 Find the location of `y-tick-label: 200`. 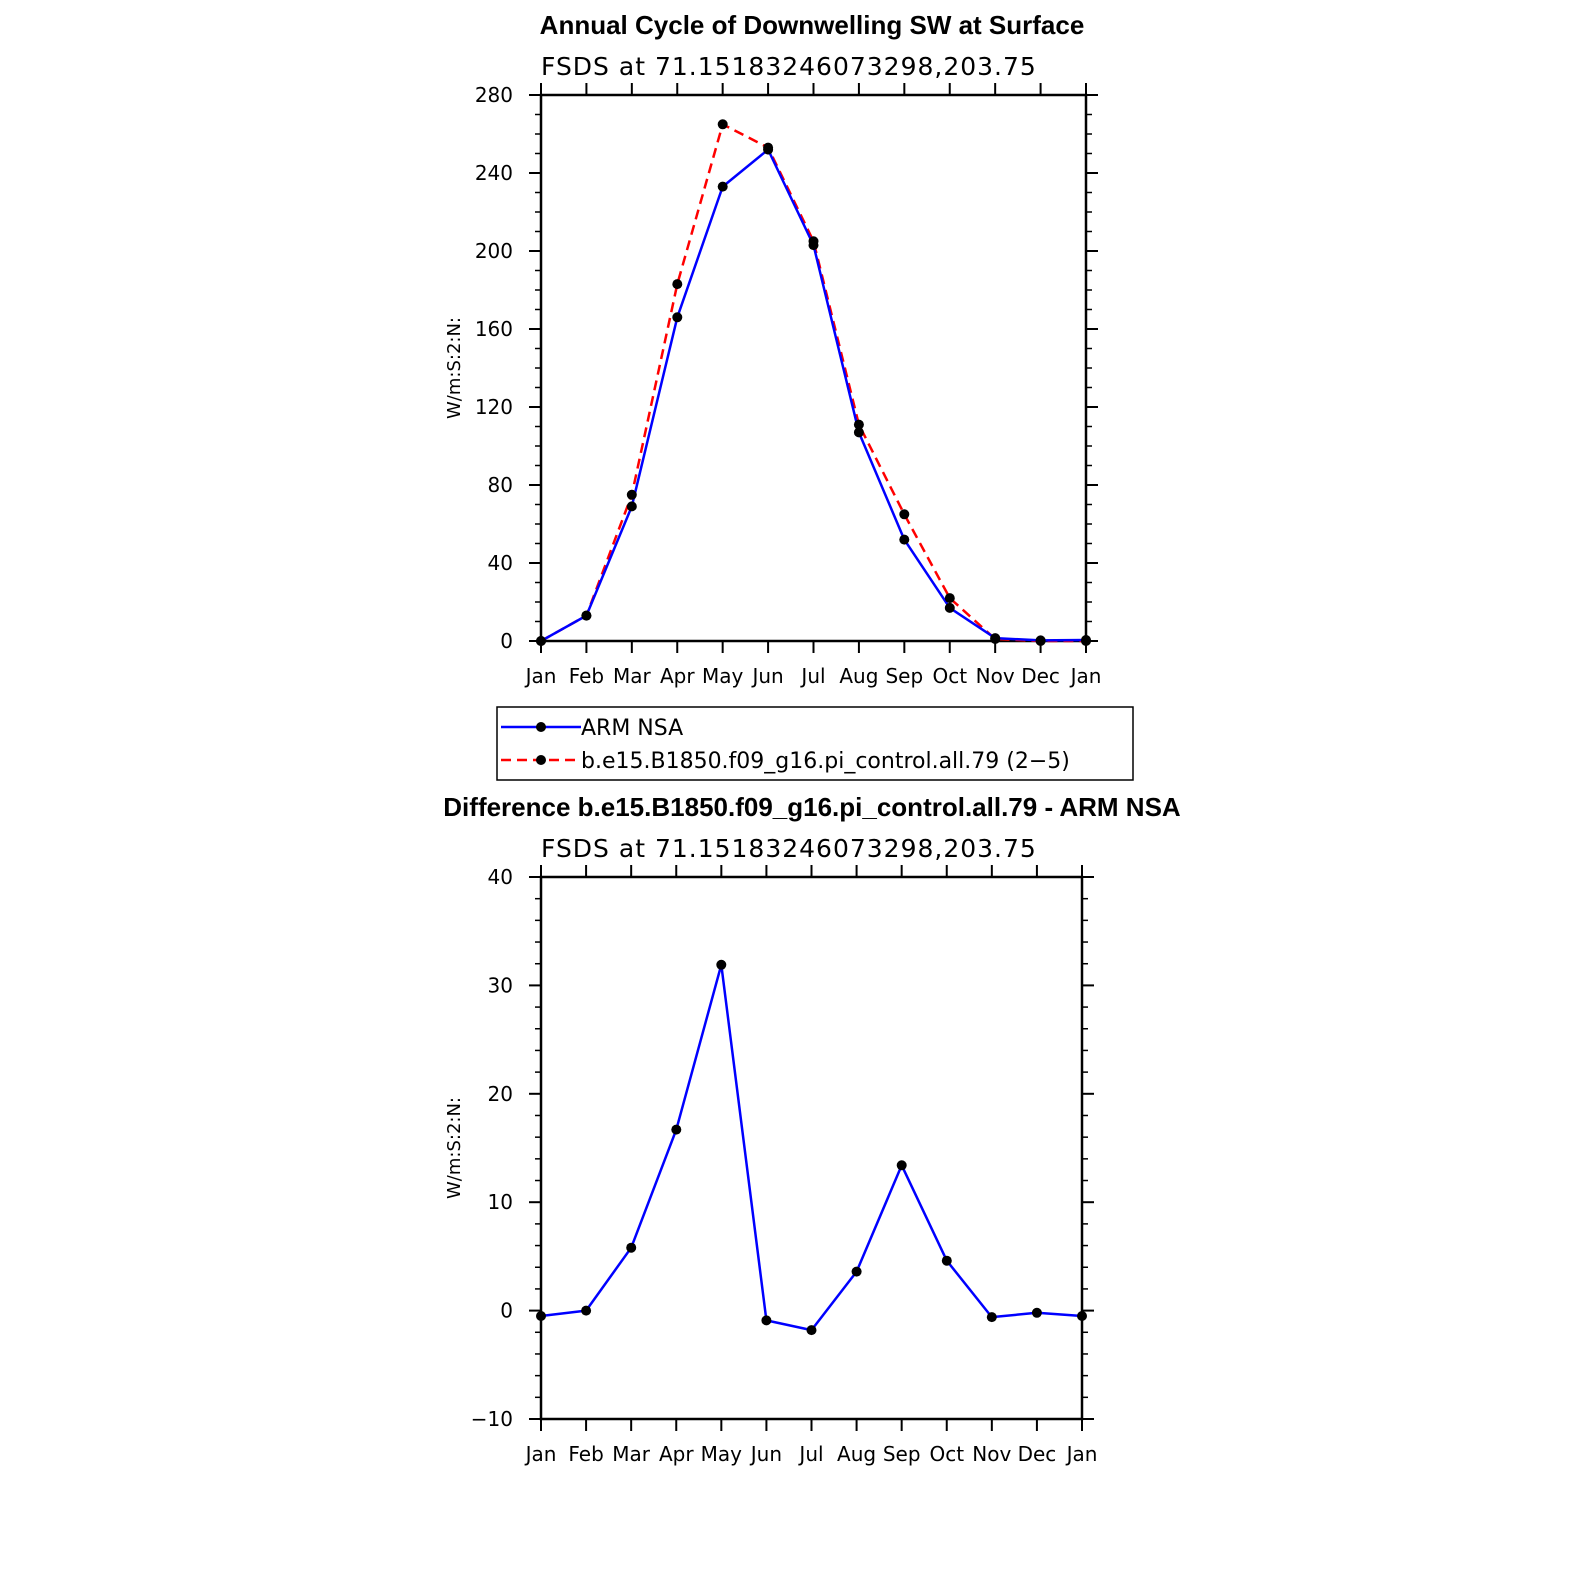

y-tick-label: 200 is located at coordinates (494, 251).